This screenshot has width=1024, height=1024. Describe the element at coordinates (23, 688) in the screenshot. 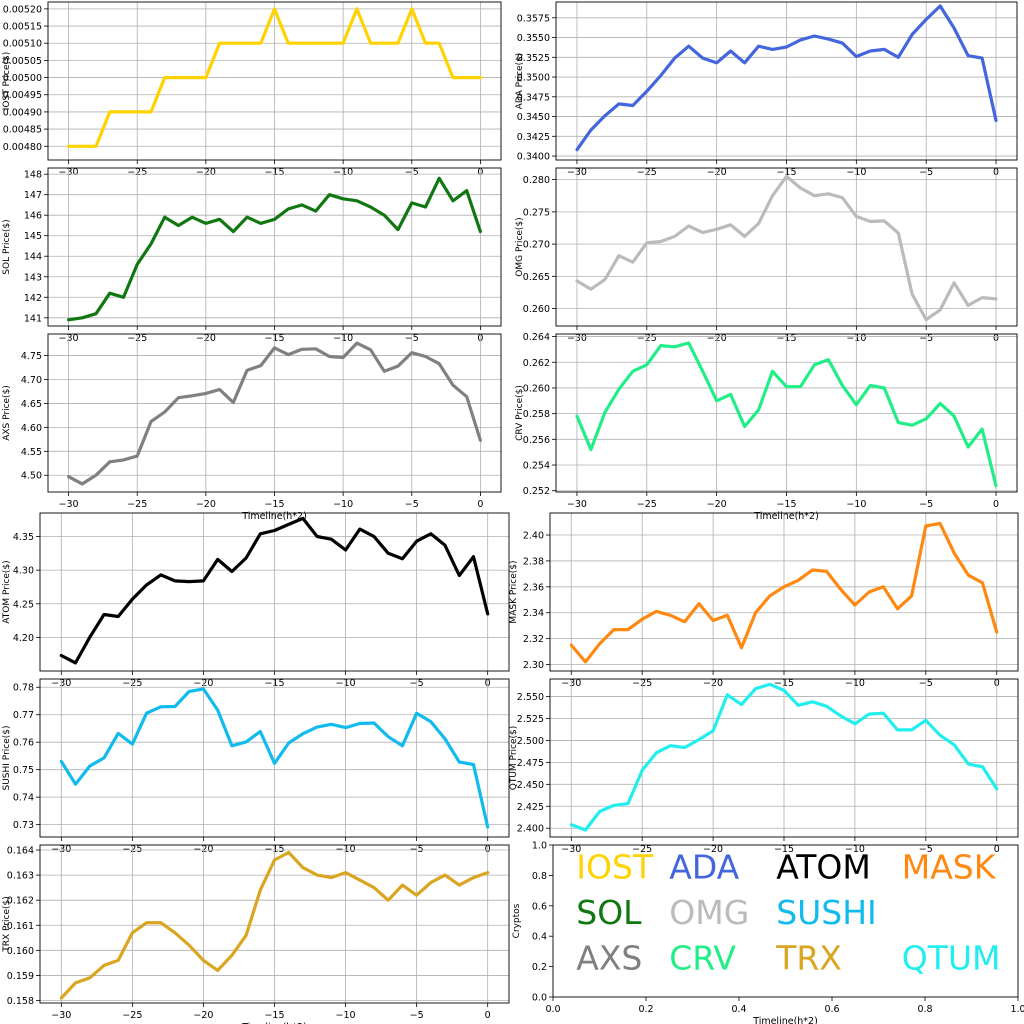

I see `sushi-ytick-label: 0.78` at that location.